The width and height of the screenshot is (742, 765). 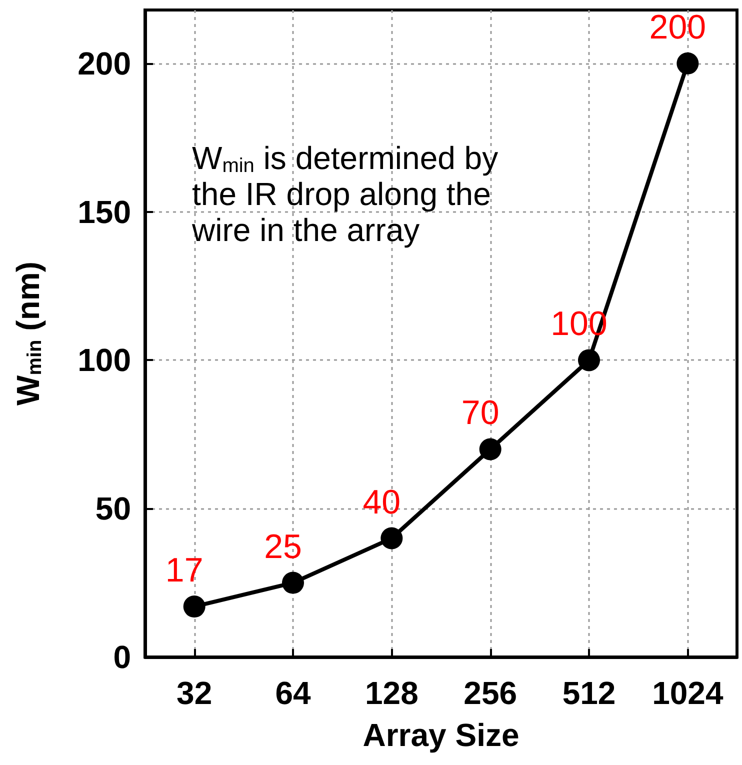 What do you see at coordinates (113, 508) in the screenshot?
I see `y-tick-label: 50` at bounding box center [113, 508].